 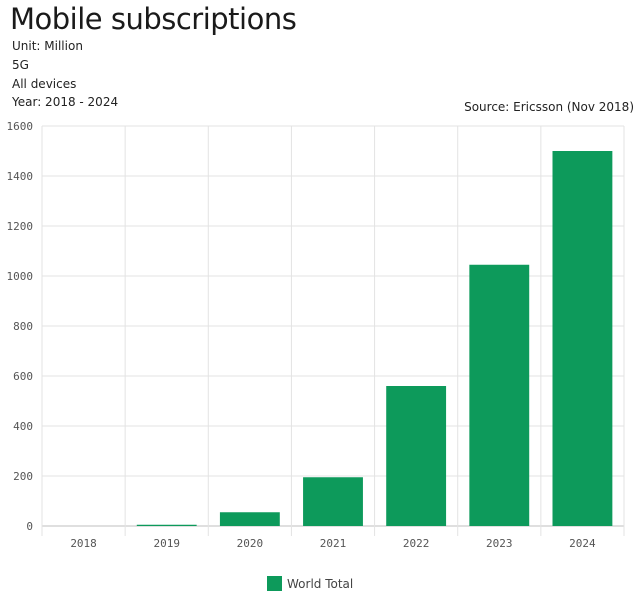 I want to click on unit-label: Unit: Million, so click(x=47, y=46).